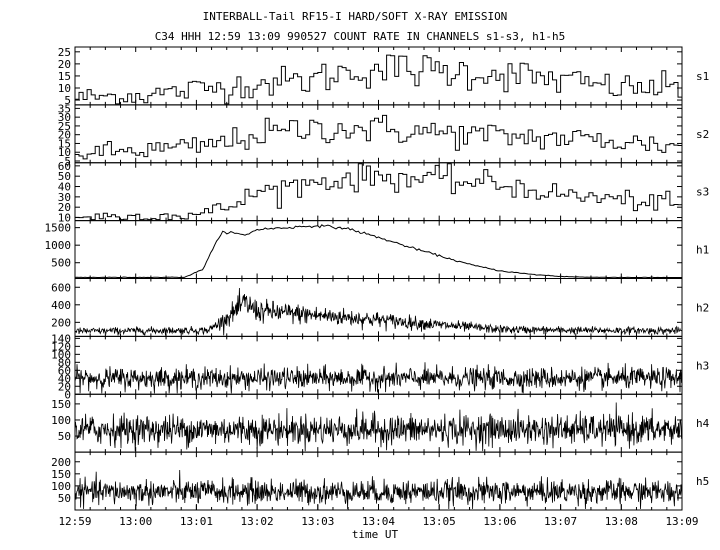  Describe the element at coordinates (375, 534) in the screenshot. I see `x-axis-title: time UT` at that location.